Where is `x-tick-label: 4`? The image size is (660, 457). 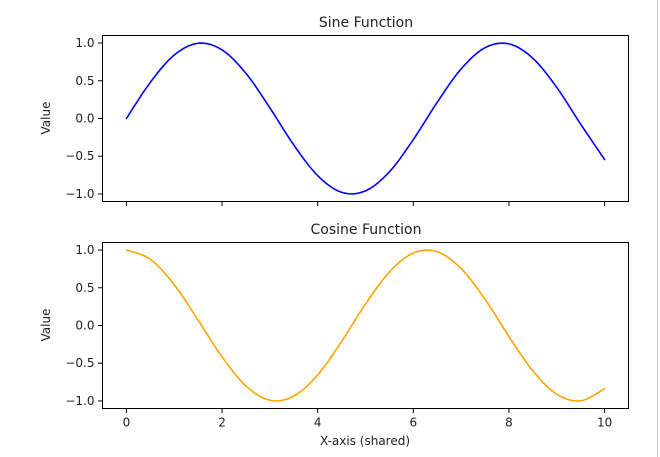 x-tick-label: 4 is located at coordinates (318, 423).